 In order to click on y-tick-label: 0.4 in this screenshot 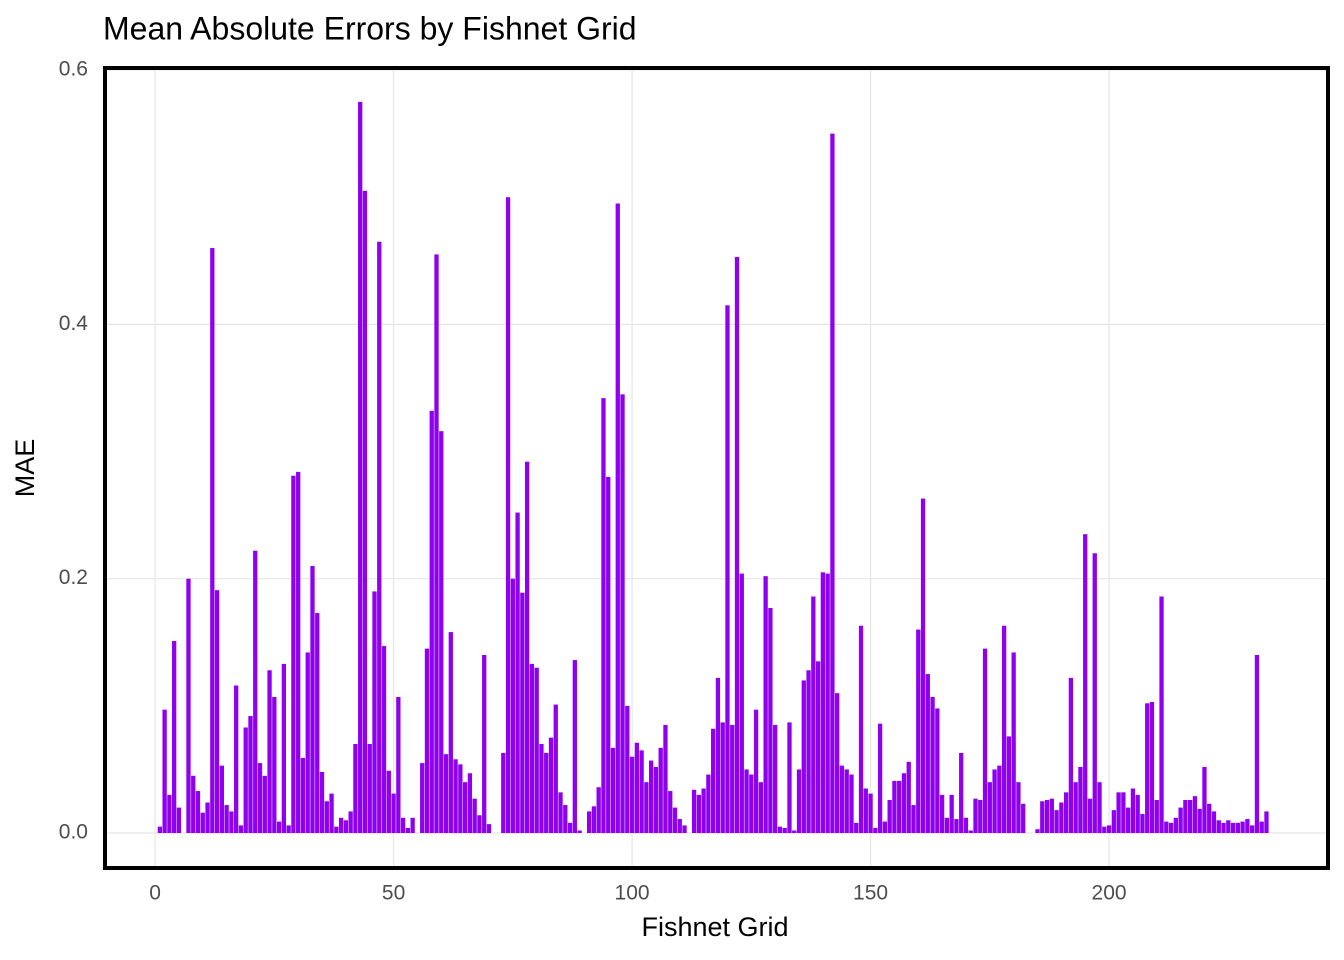, I will do `click(74, 323)`.